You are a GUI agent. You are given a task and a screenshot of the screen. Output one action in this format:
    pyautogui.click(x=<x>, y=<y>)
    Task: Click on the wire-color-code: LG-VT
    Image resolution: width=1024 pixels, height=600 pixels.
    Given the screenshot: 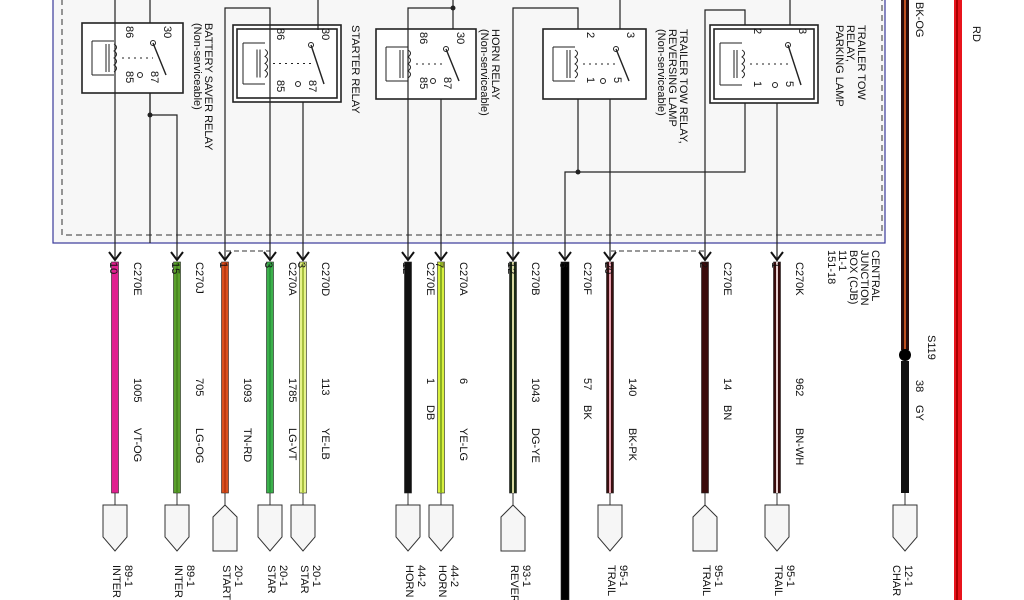 What is the action you would take?
    pyautogui.click(x=292, y=444)
    